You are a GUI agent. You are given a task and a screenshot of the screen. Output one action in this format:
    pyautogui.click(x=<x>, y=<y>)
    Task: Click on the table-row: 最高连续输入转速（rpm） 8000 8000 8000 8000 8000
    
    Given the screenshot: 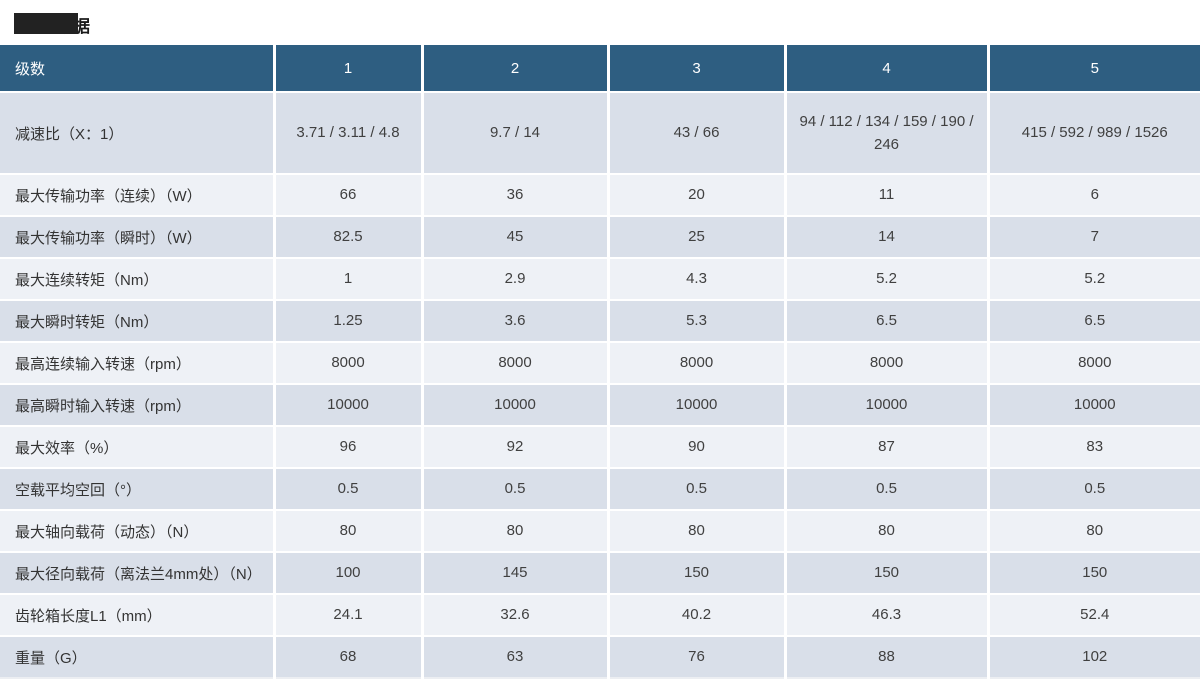 What is the action you would take?
    pyautogui.click(x=600, y=363)
    